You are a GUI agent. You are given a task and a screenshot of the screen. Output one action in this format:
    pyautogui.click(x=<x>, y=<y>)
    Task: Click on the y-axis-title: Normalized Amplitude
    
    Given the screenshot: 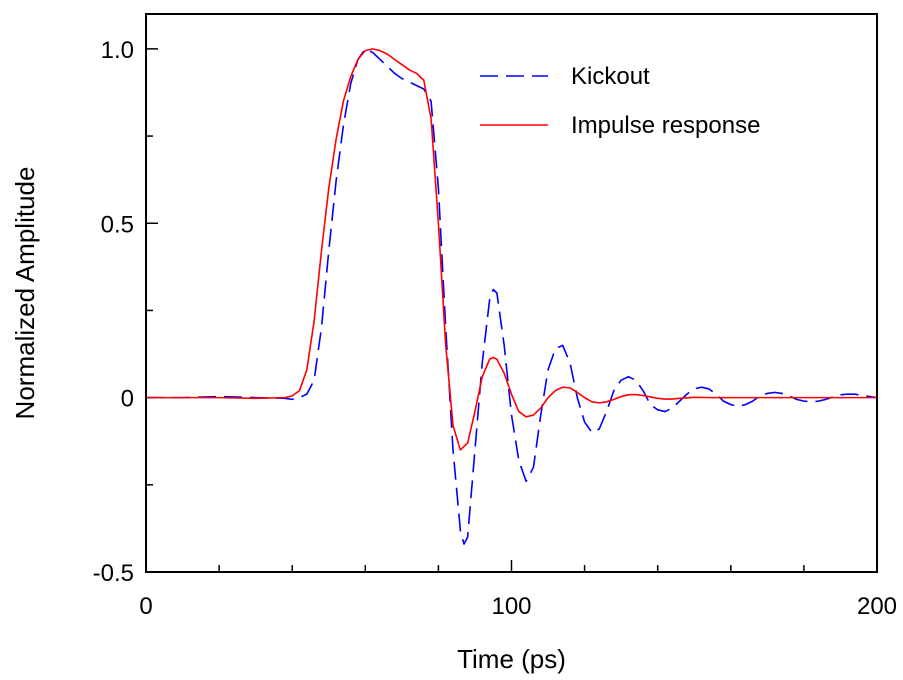 What is the action you would take?
    pyautogui.click(x=25, y=293)
    